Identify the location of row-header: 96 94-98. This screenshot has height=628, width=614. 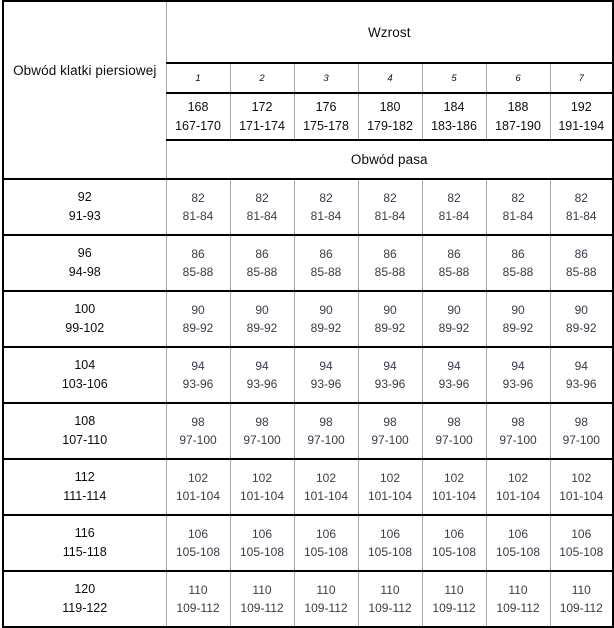
(84, 263).